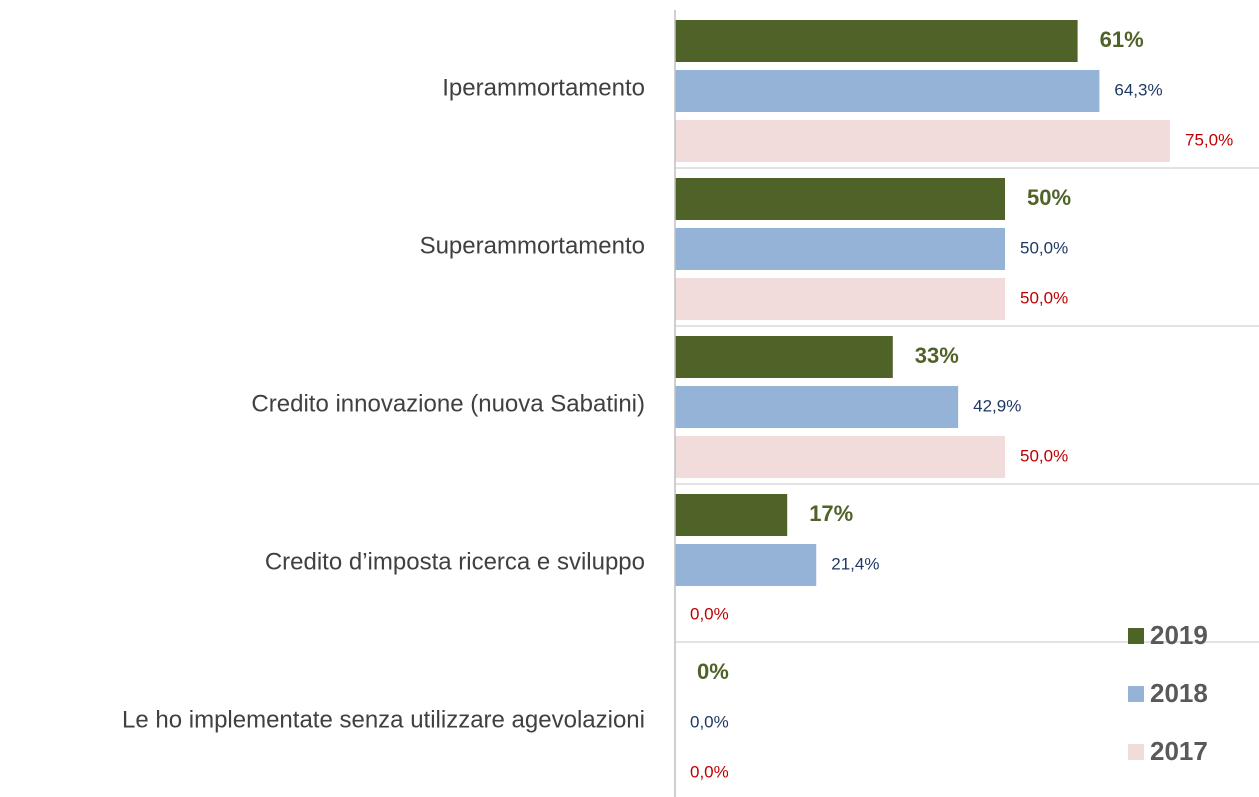 The image size is (1259, 797). I want to click on legend-label: 2019, so click(1179, 635).